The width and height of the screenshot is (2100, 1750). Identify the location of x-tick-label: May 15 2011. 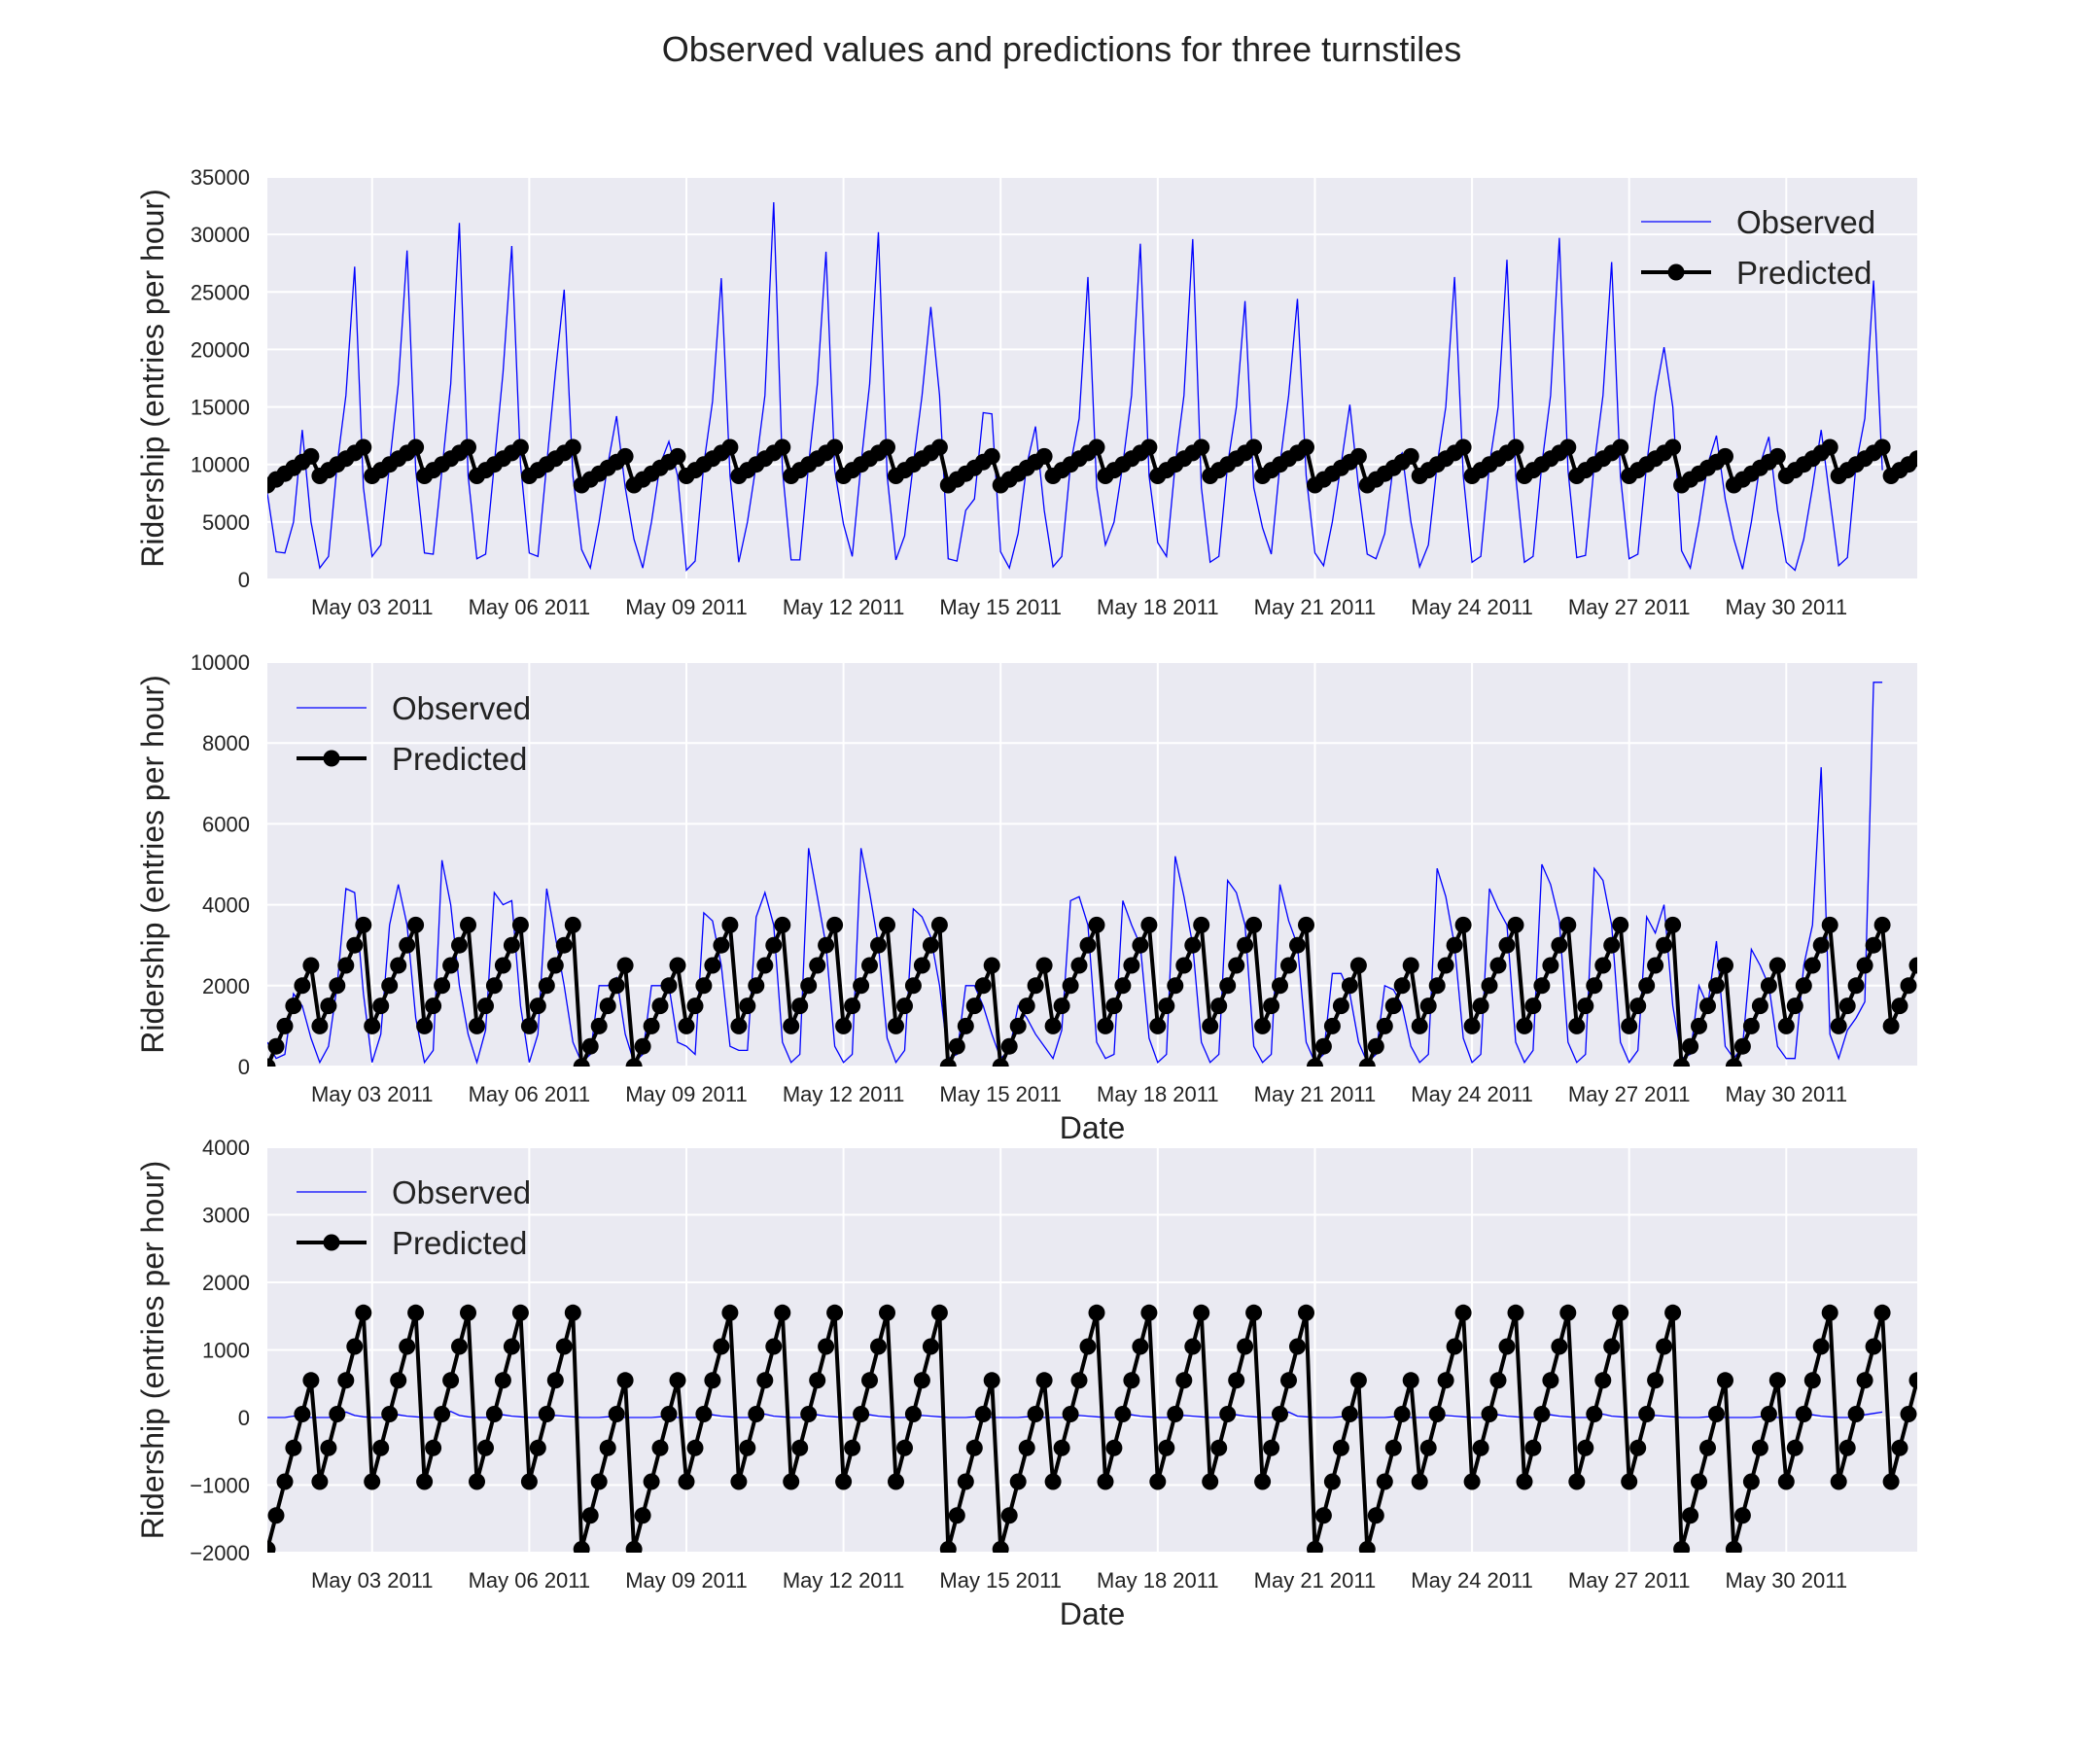
(1000, 607).